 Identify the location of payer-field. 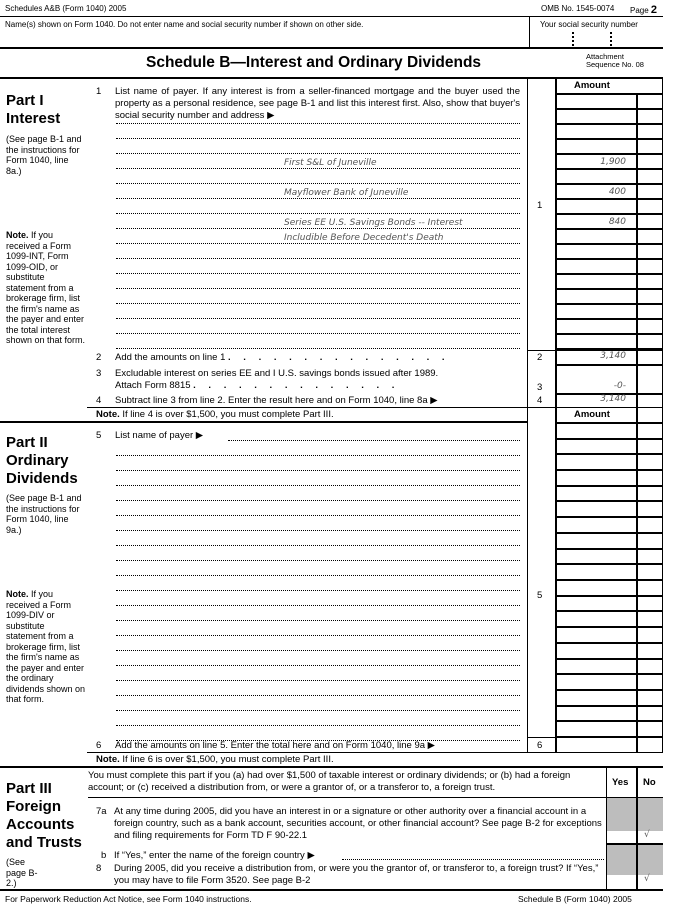
(374, 435).